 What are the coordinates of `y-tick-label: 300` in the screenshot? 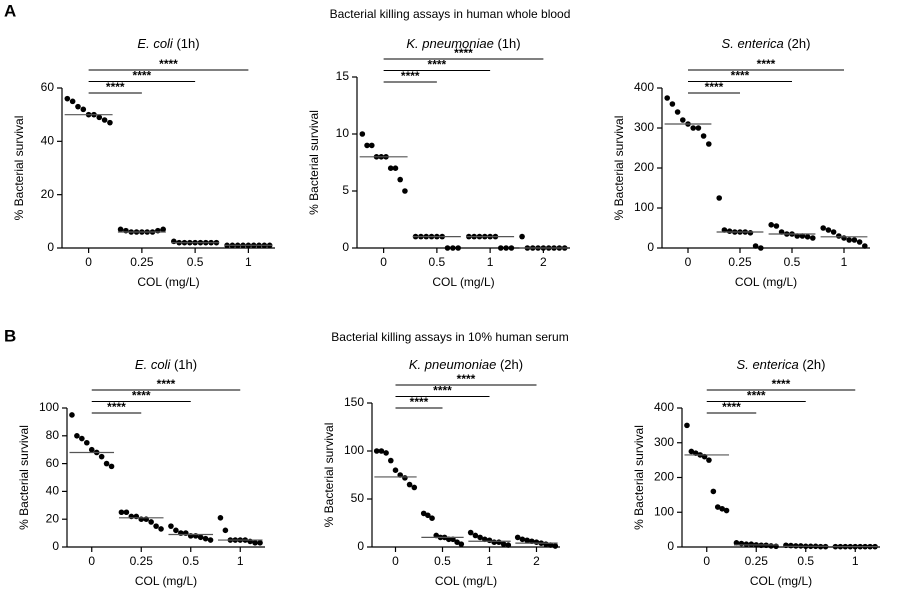 It's located at (644, 127).